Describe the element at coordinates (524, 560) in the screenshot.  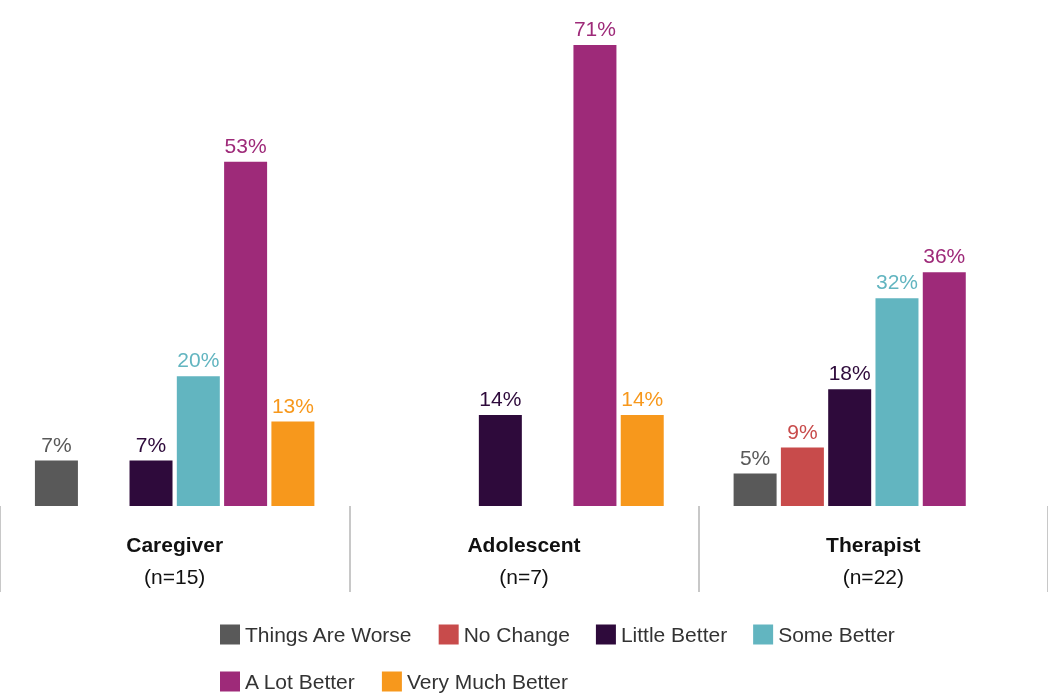
I see `x-tick-label: Adolescent (n=7)` at that location.